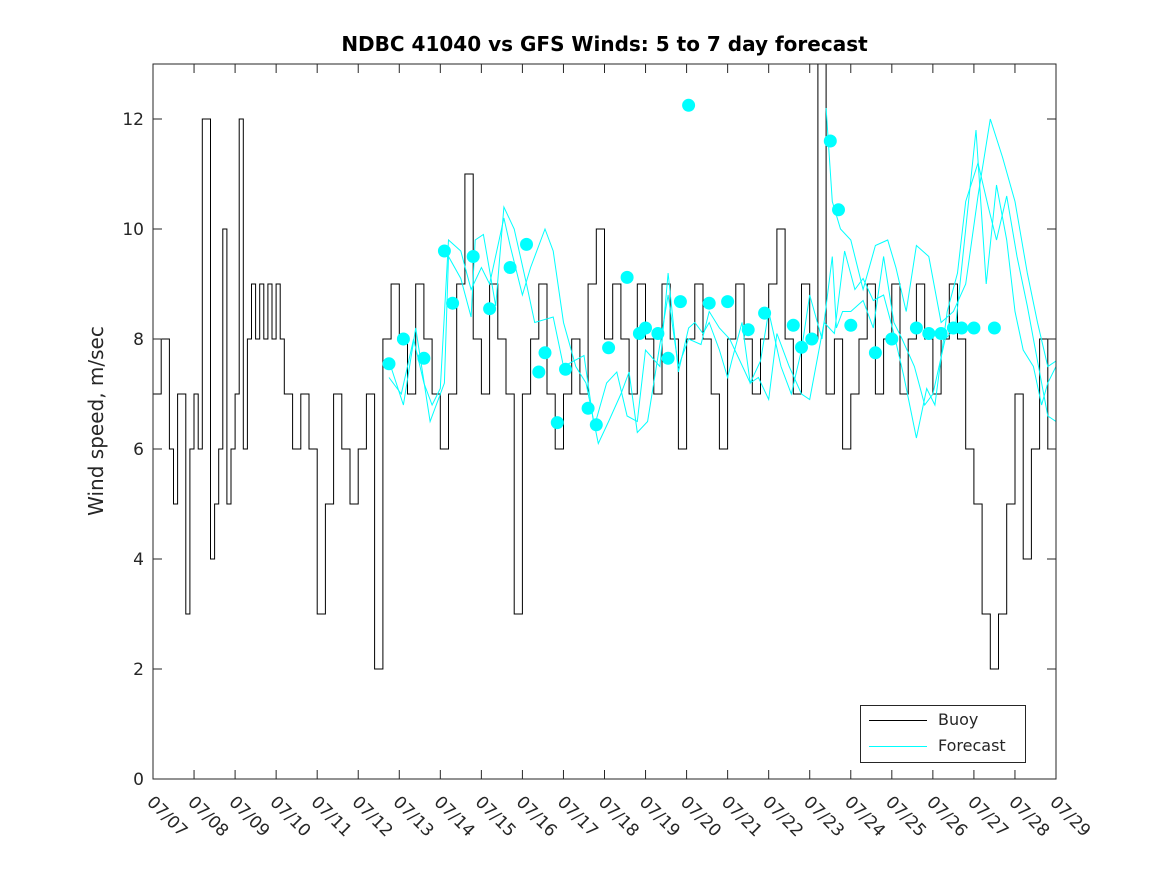  What do you see at coordinates (741, 816) in the screenshot?
I see `x-tick-label: 07/21` at bounding box center [741, 816].